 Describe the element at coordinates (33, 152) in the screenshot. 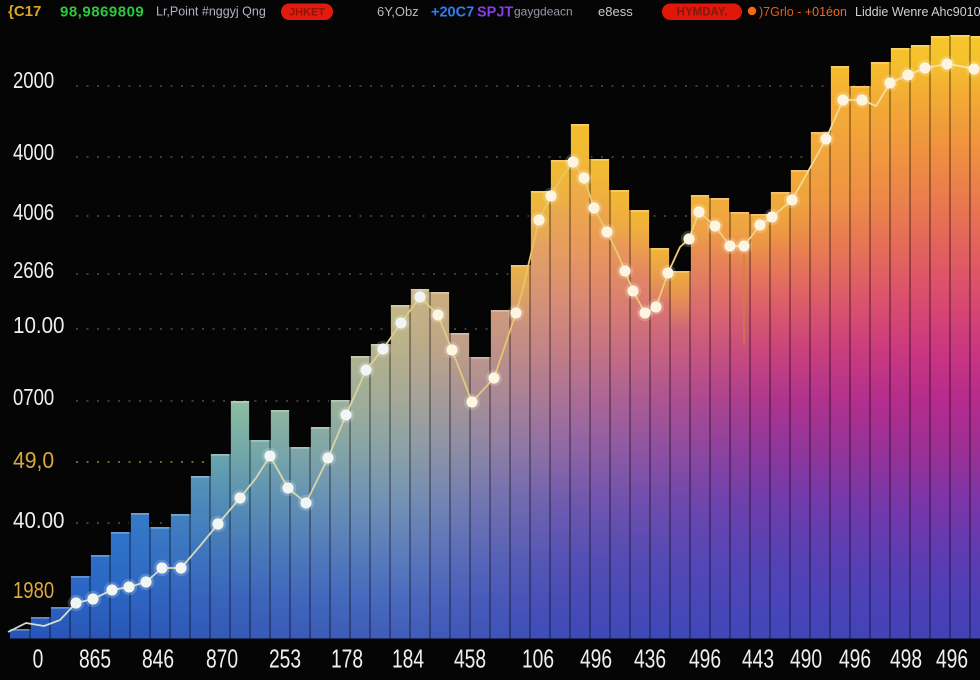

I see `svg-text: 4000` at that location.